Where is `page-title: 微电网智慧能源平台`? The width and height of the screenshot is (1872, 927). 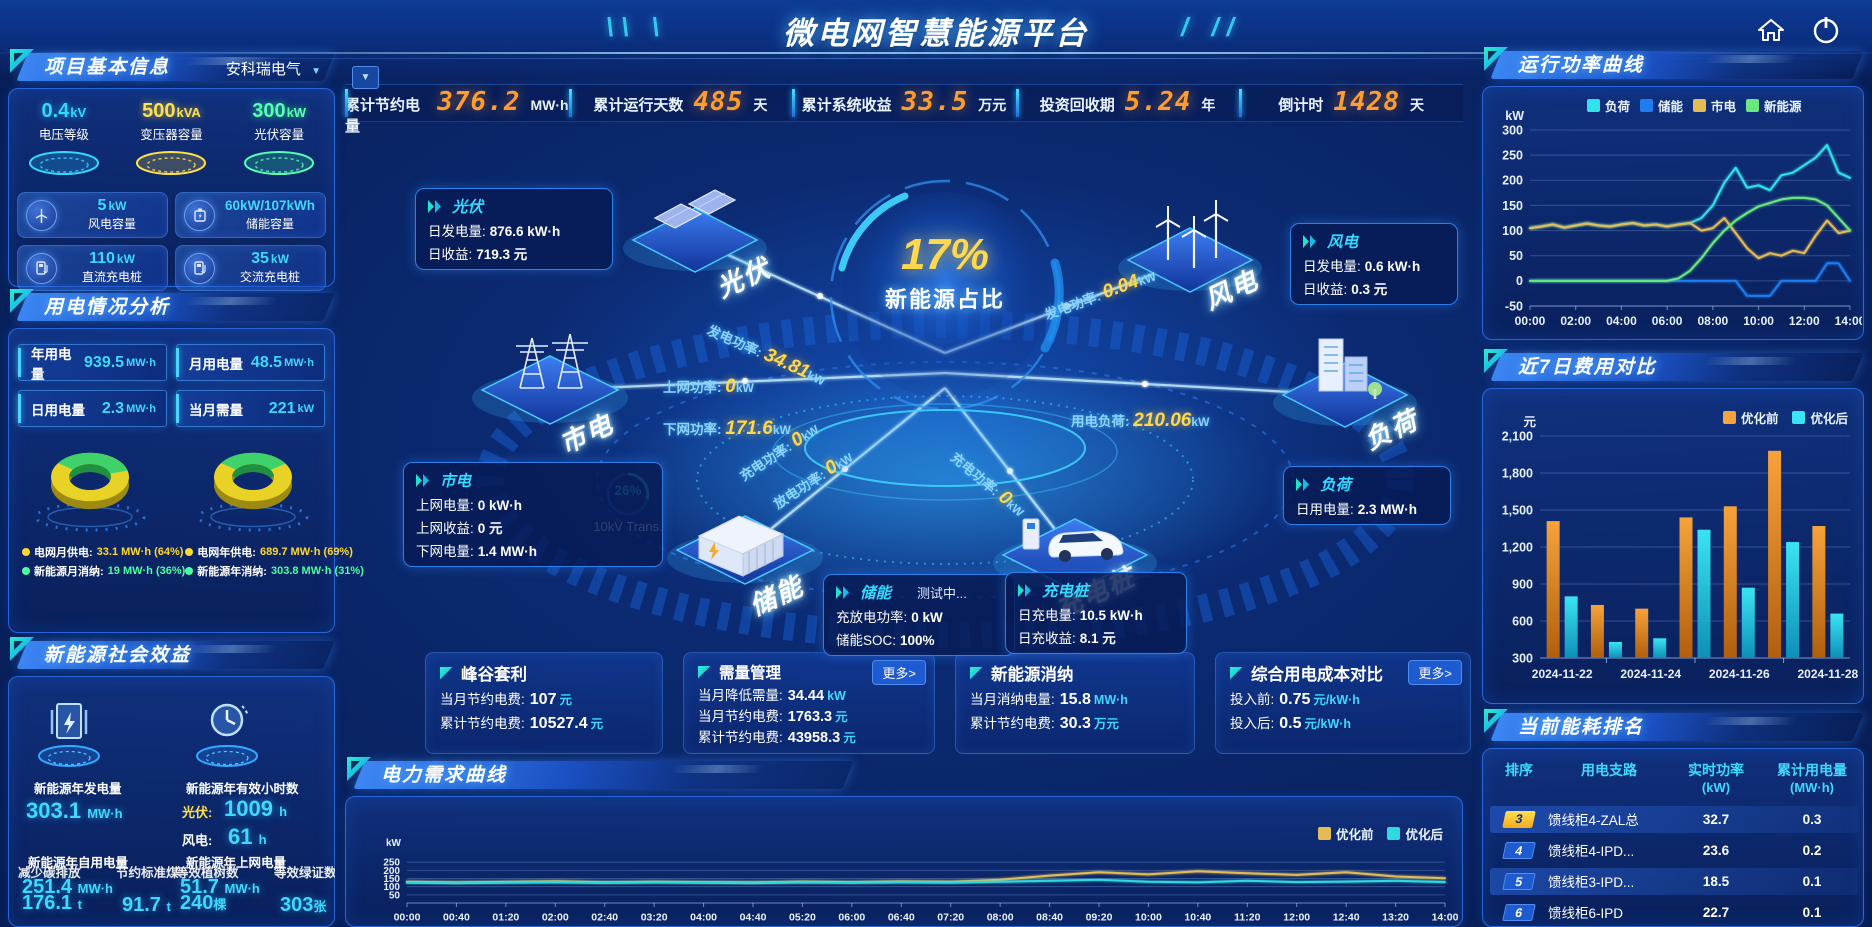
page-title: 微电网智慧能源平台 is located at coordinates (936, 33).